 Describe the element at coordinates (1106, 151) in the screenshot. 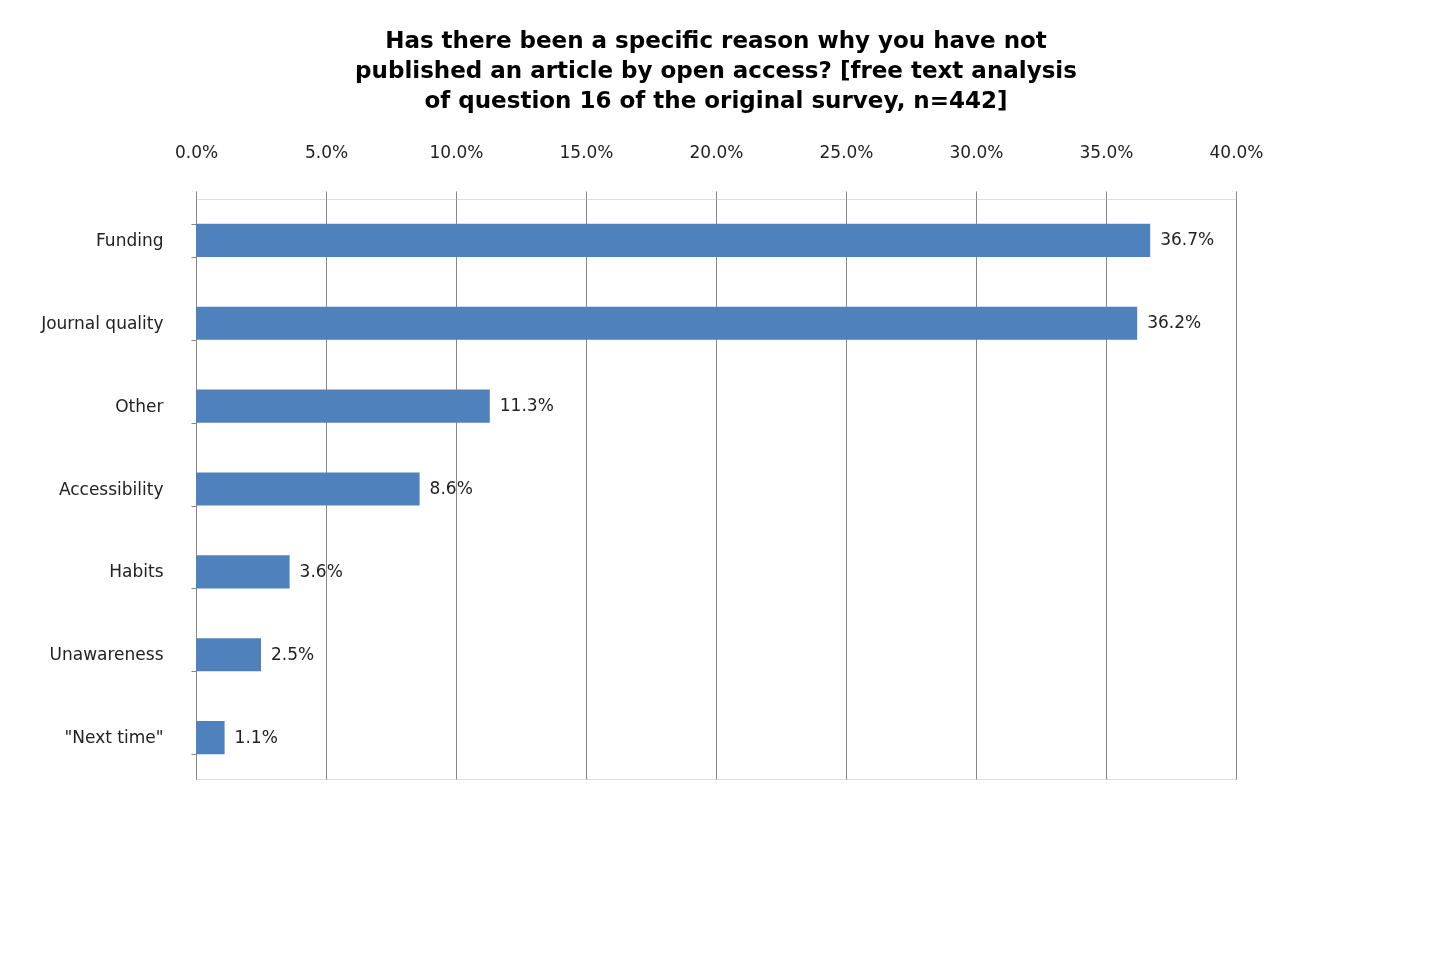

I see `x-tick-label: 35.0%` at that location.